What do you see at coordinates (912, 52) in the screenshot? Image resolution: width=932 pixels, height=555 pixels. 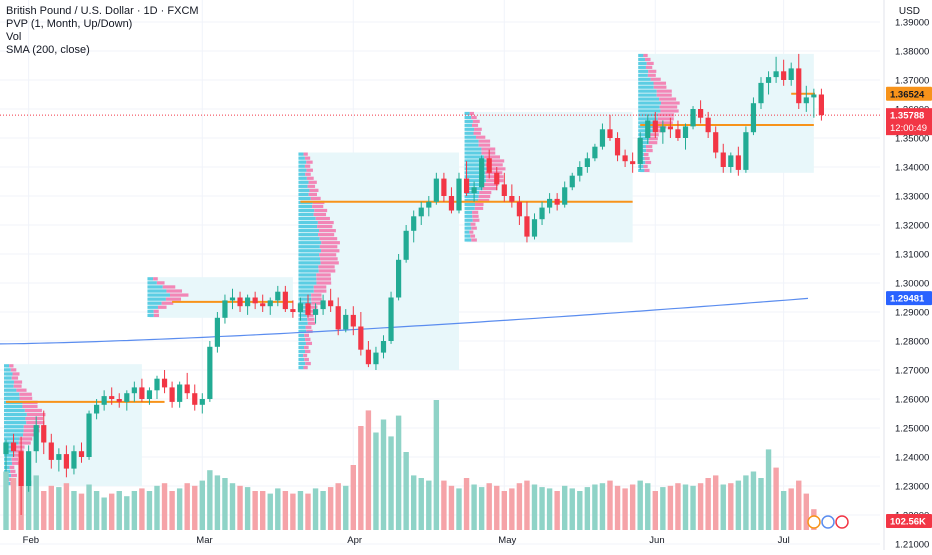 I see `y-tick-label: 1.38000` at bounding box center [912, 52].